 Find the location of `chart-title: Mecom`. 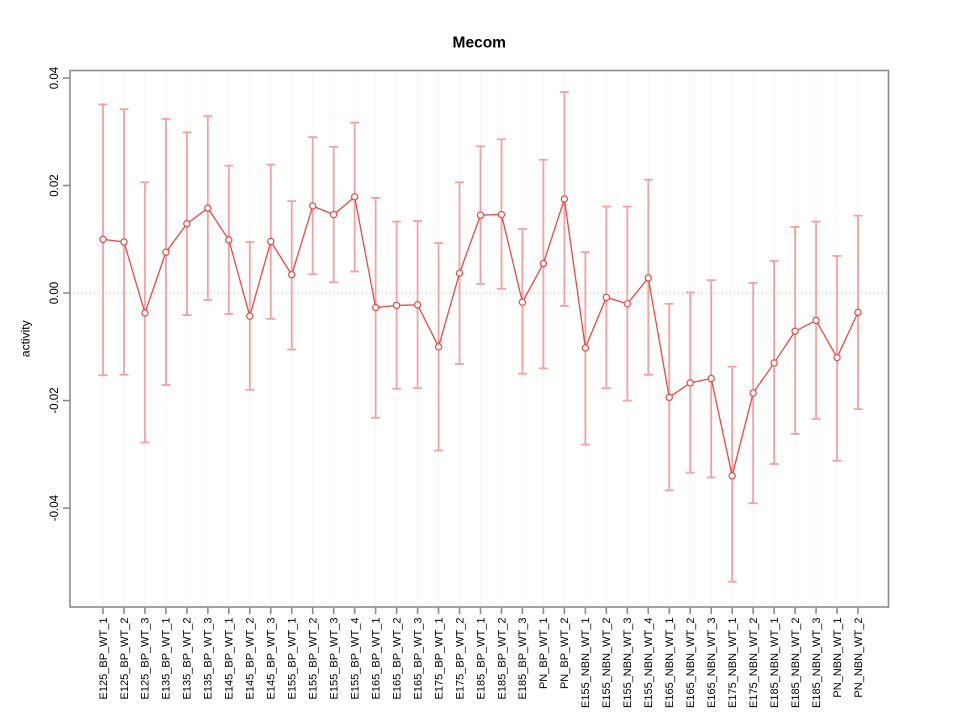

chart-title: Mecom is located at coordinates (479, 43).